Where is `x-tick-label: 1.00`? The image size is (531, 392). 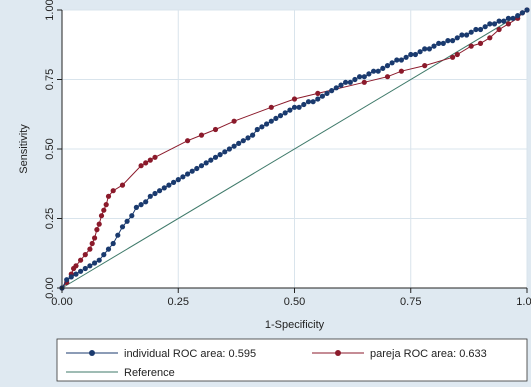 x-tick-label: 1.00 is located at coordinates (523, 302).